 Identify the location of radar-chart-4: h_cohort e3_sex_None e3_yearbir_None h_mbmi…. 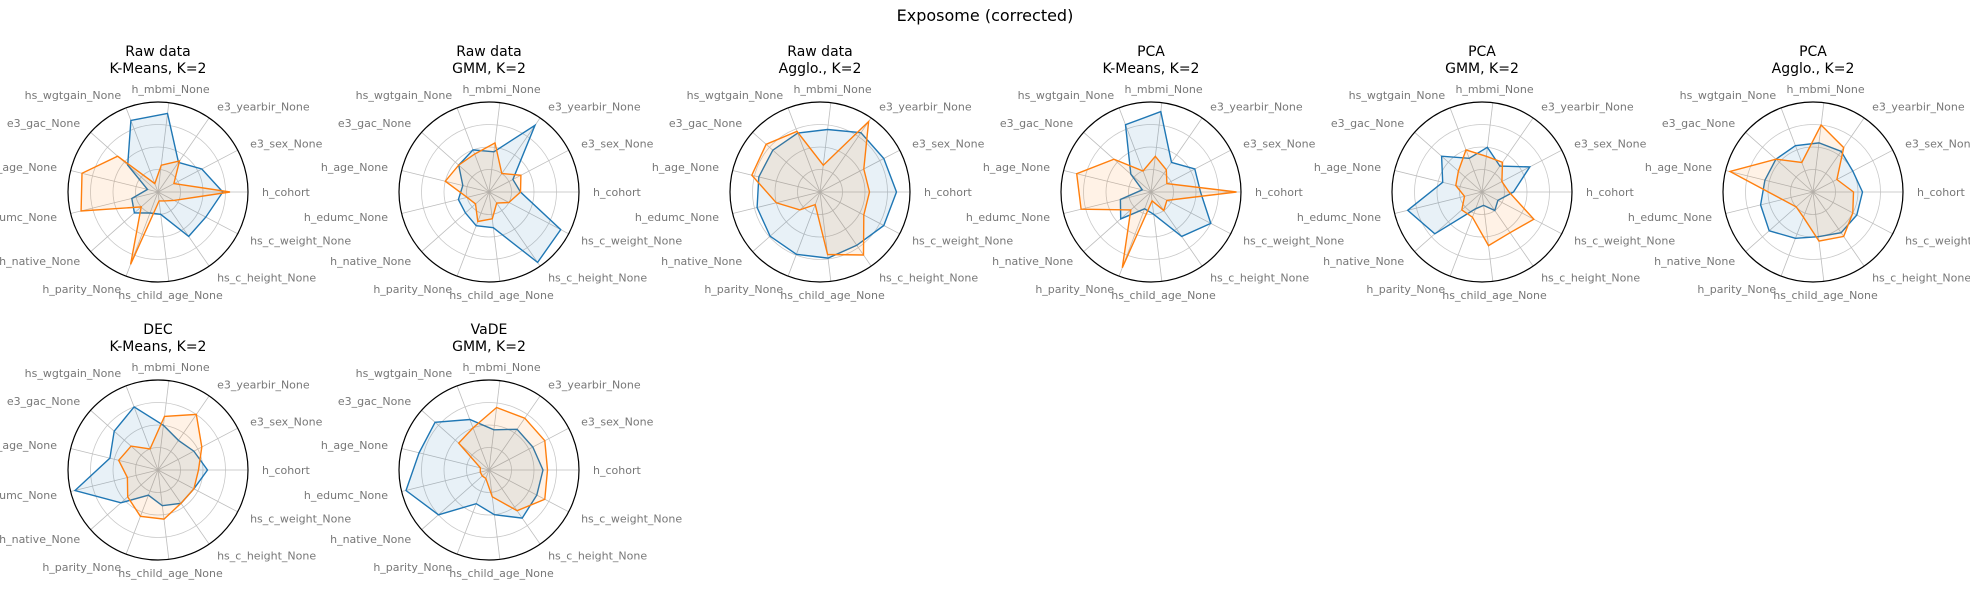
(1155, 173).